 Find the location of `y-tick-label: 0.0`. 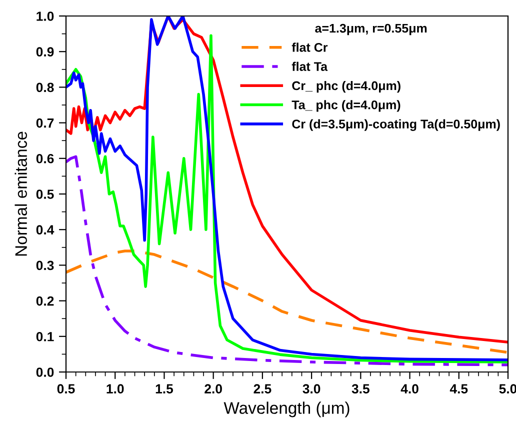

y-tick-label: 0.0 is located at coordinates (45, 372).